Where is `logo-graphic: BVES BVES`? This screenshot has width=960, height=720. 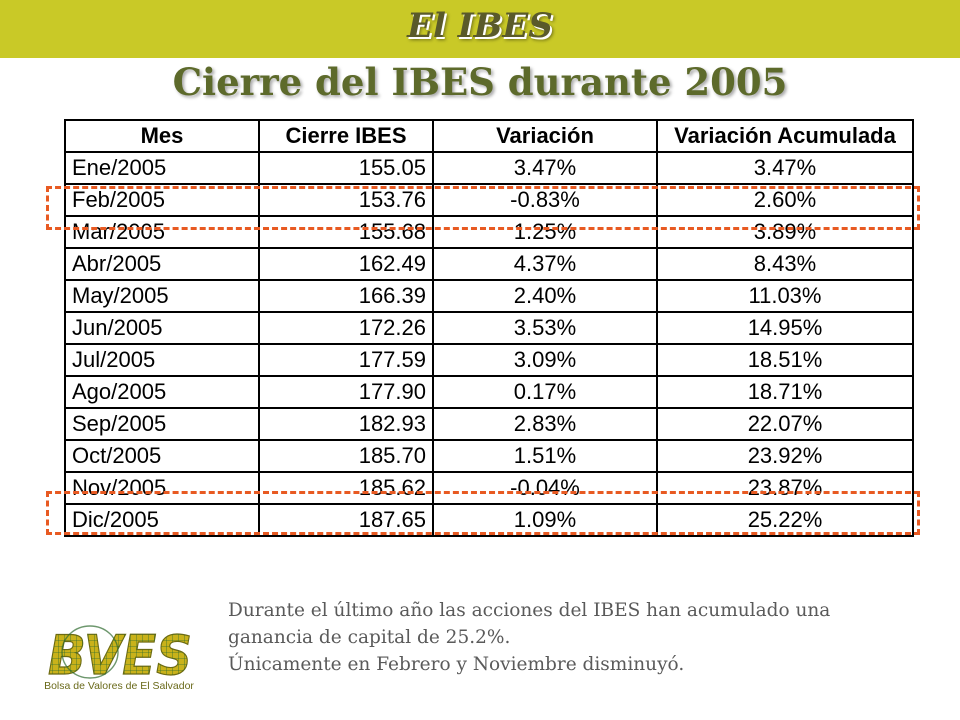 logo-graphic: BVES BVES is located at coordinates (119, 655).